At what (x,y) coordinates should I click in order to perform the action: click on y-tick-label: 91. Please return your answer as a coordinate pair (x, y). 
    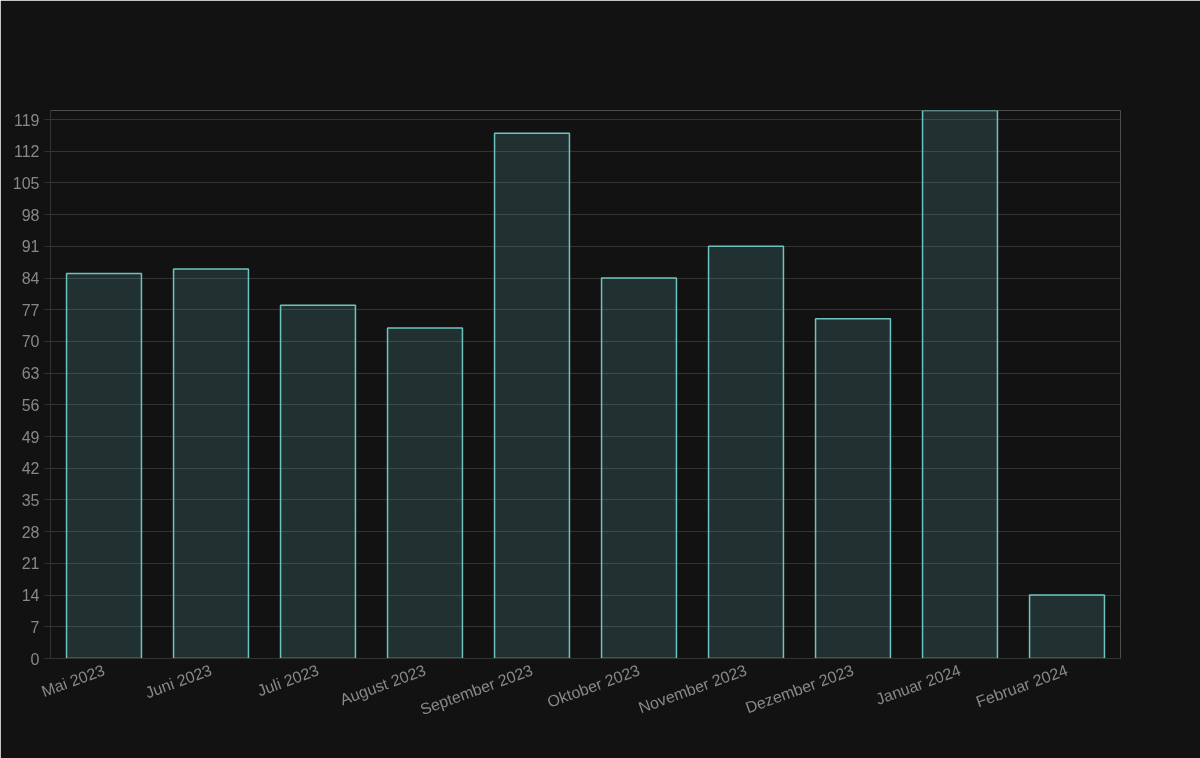
    Looking at the image, I should click on (30, 247).